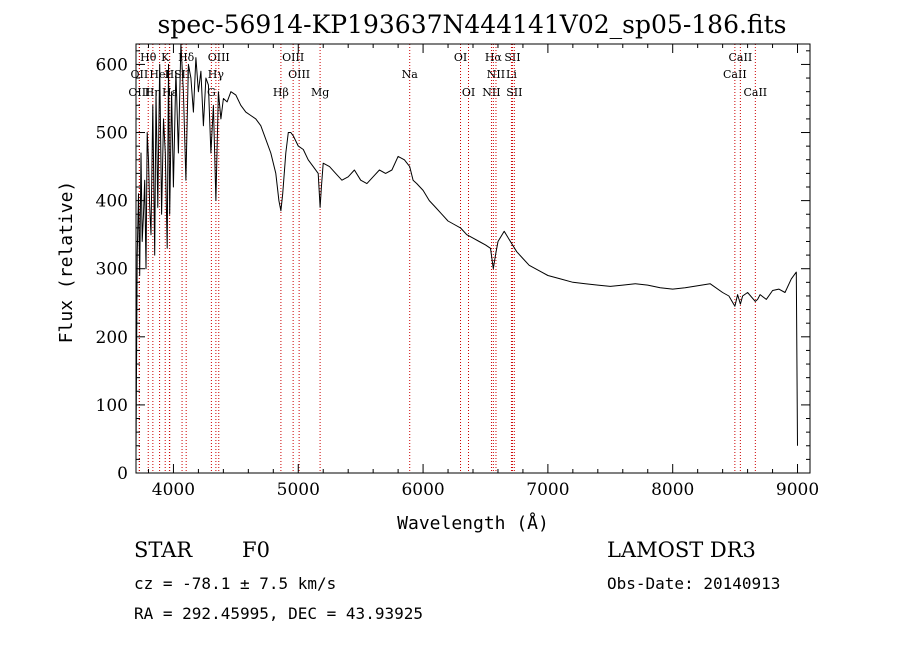  What do you see at coordinates (672, 490) in the screenshot?
I see `x-tick-label: 8000` at bounding box center [672, 490].